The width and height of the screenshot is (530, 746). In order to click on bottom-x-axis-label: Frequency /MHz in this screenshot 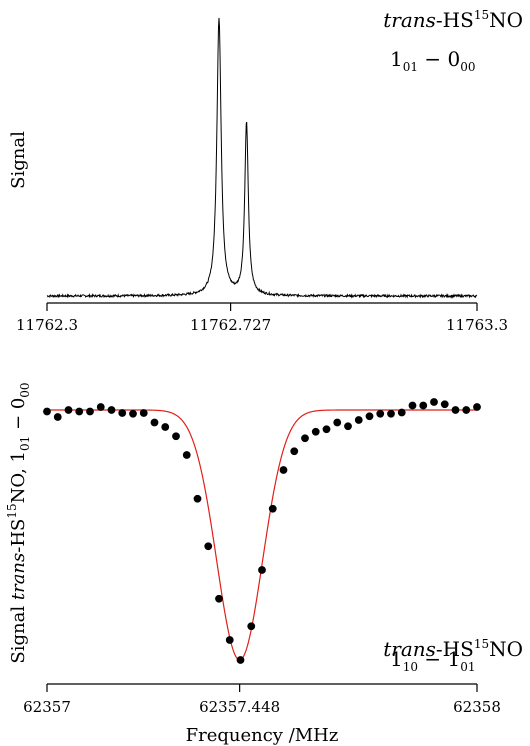, I will do `click(262, 735)`.